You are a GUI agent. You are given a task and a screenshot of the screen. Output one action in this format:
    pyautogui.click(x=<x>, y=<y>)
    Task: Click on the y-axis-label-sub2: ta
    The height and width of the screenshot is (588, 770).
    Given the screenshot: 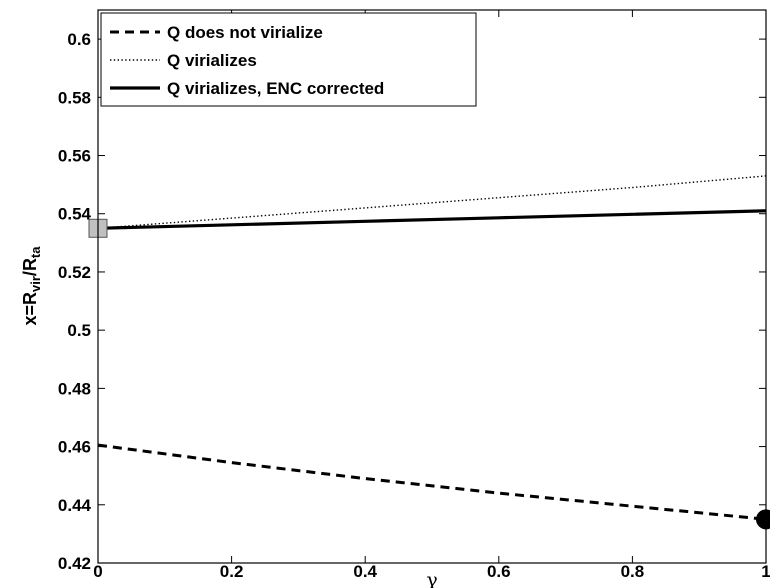 What is the action you would take?
    pyautogui.click(x=35, y=252)
    